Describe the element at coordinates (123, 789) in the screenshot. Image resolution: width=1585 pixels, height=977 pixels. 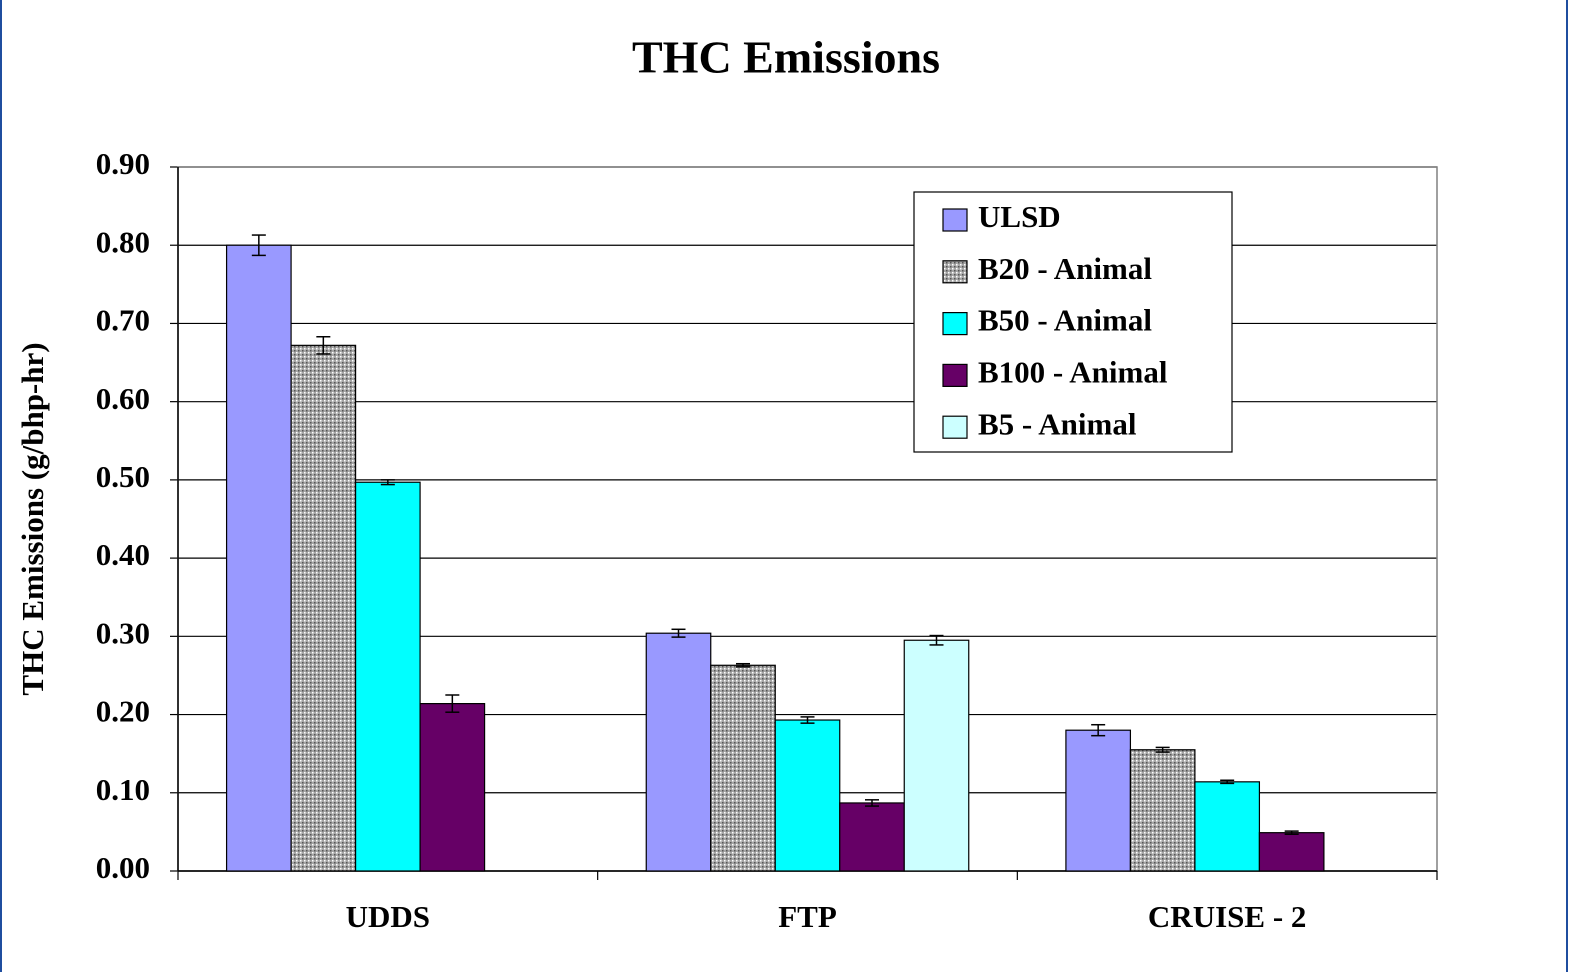
I see `y-tick-label: 0.10` at that location.